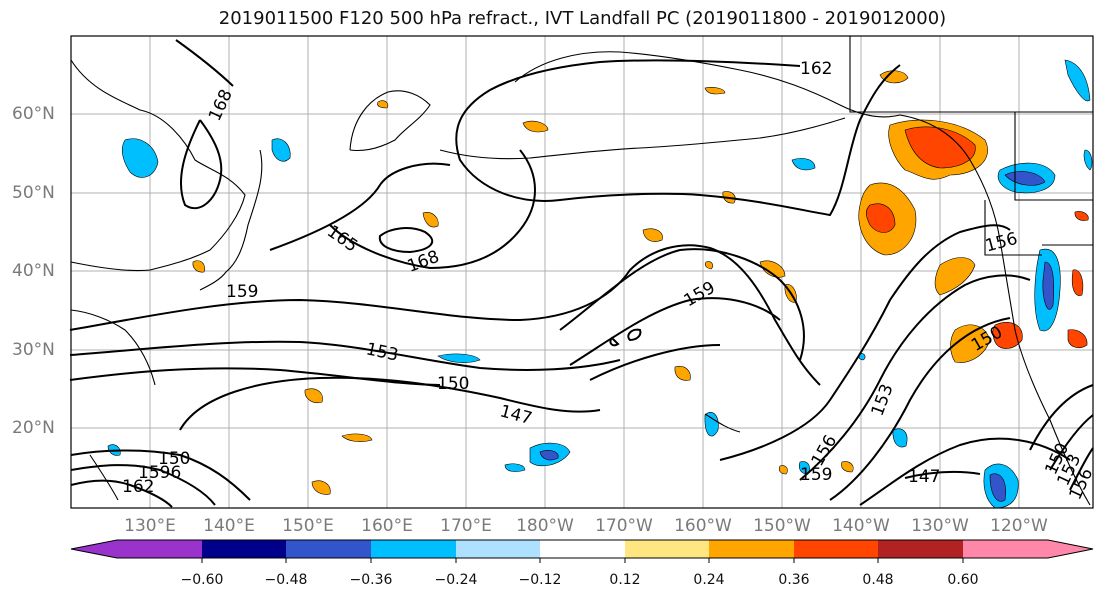  What do you see at coordinates (33, 350) in the screenshot?
I see `lat-label: 30°N` at bounding box center [33, 350].